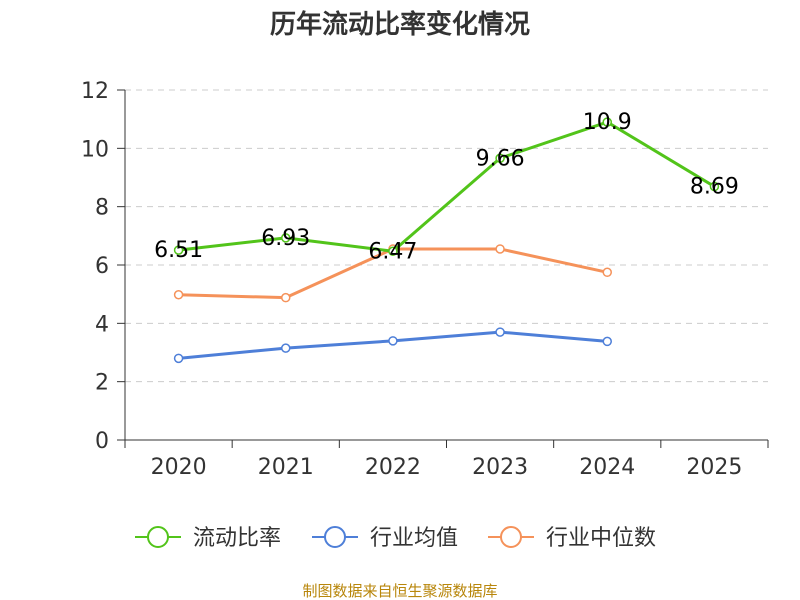 This screenshot has height=600, width=800. I want to click on data-label: 6.51, so click(178, 250).